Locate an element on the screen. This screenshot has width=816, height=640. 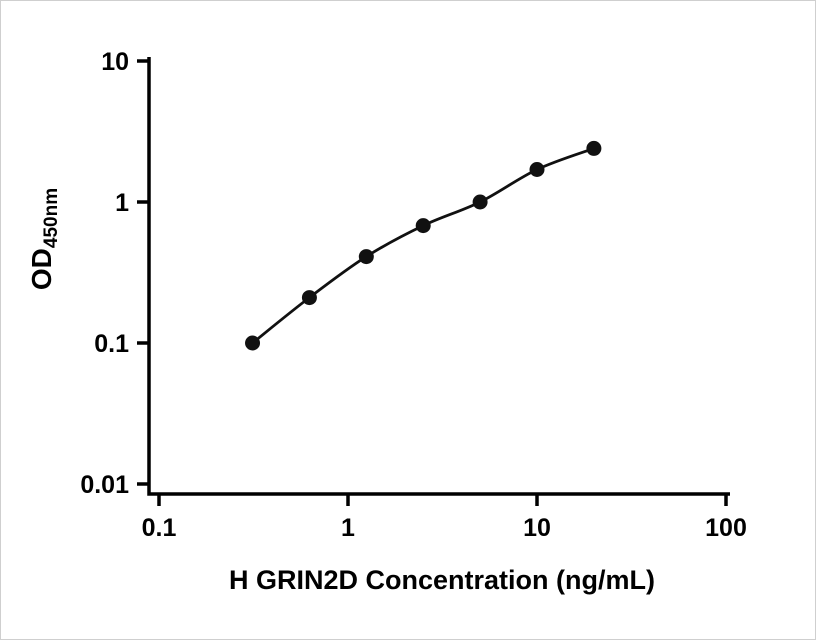
y-axis-title-subscript: 450nm is located at coordinates (51, 218).